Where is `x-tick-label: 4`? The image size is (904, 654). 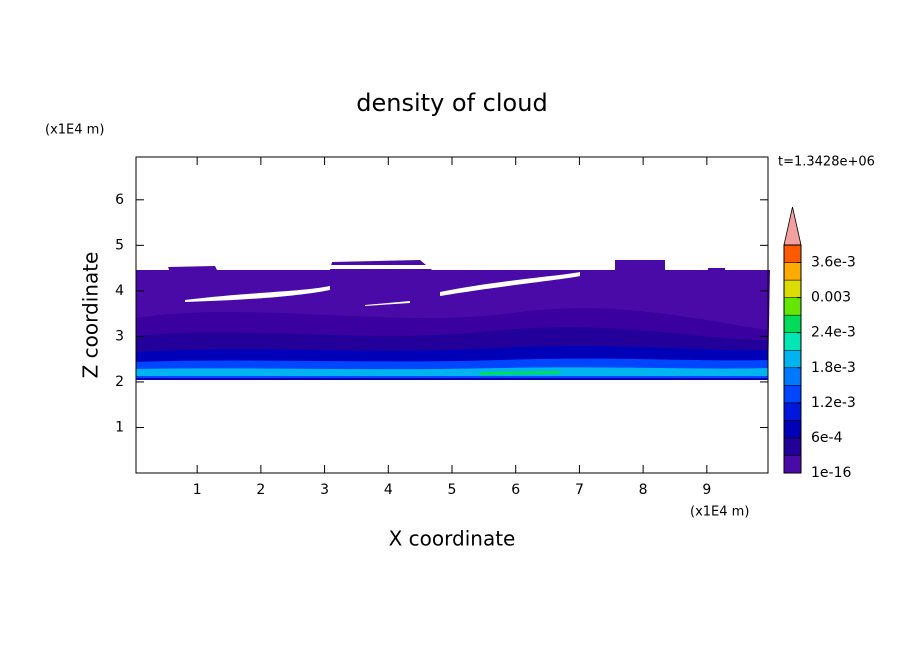 x-tick-label: 4 is located at coordinates (388, 490).